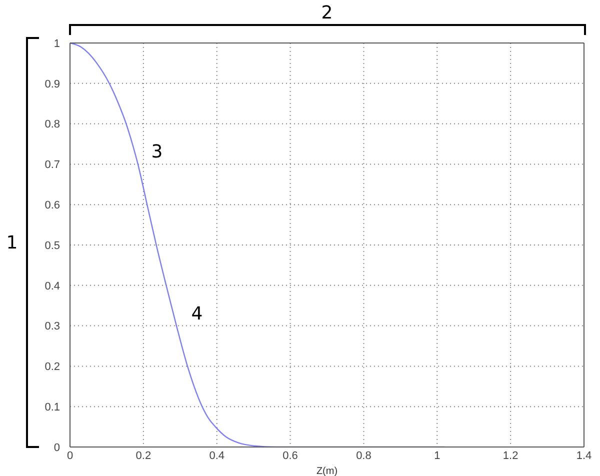  I want to click on y-tick-label: 0.9, so click(52, 84).